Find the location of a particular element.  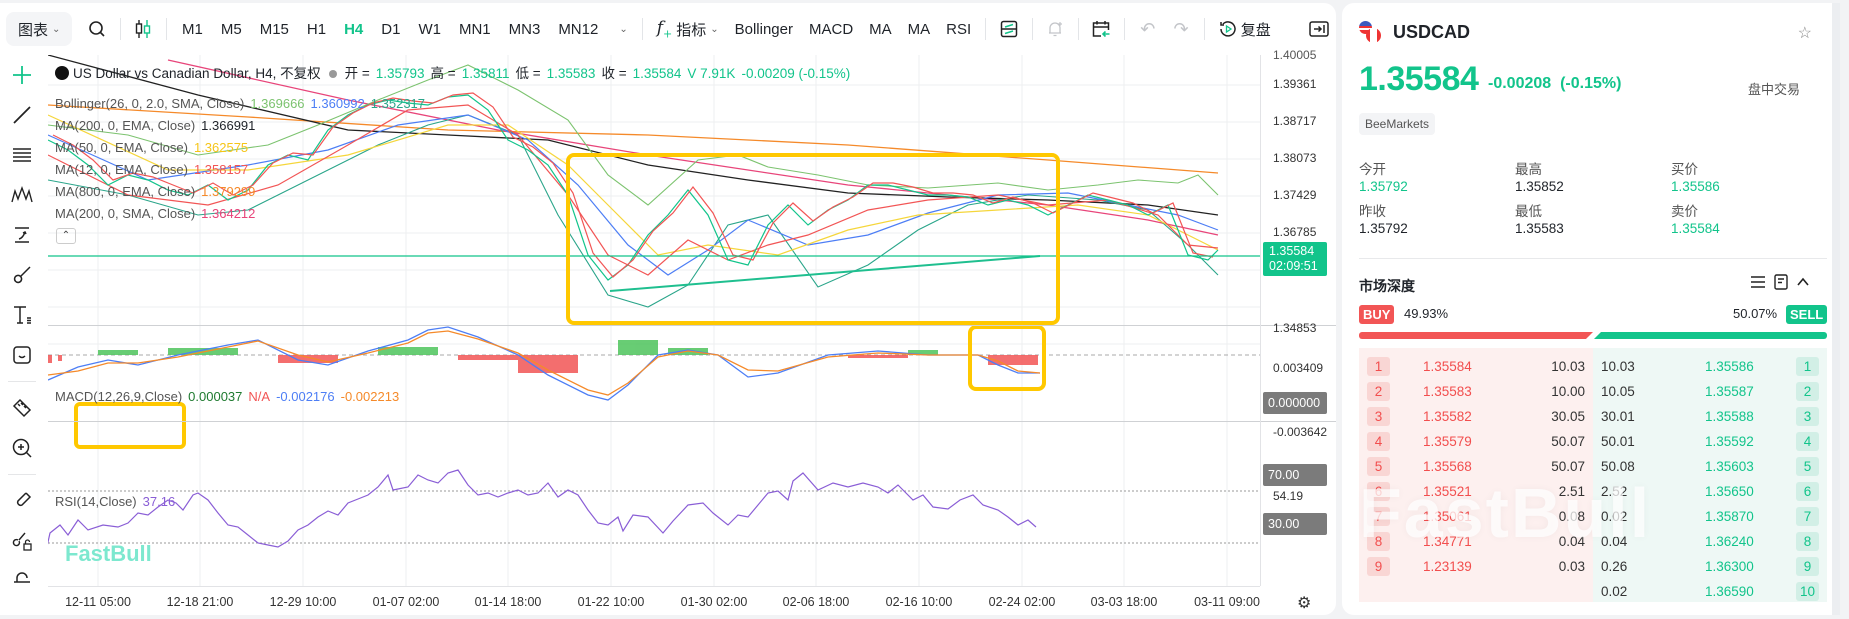

broker-badge: BeeMarkets is located at coordinates (1397, 124).